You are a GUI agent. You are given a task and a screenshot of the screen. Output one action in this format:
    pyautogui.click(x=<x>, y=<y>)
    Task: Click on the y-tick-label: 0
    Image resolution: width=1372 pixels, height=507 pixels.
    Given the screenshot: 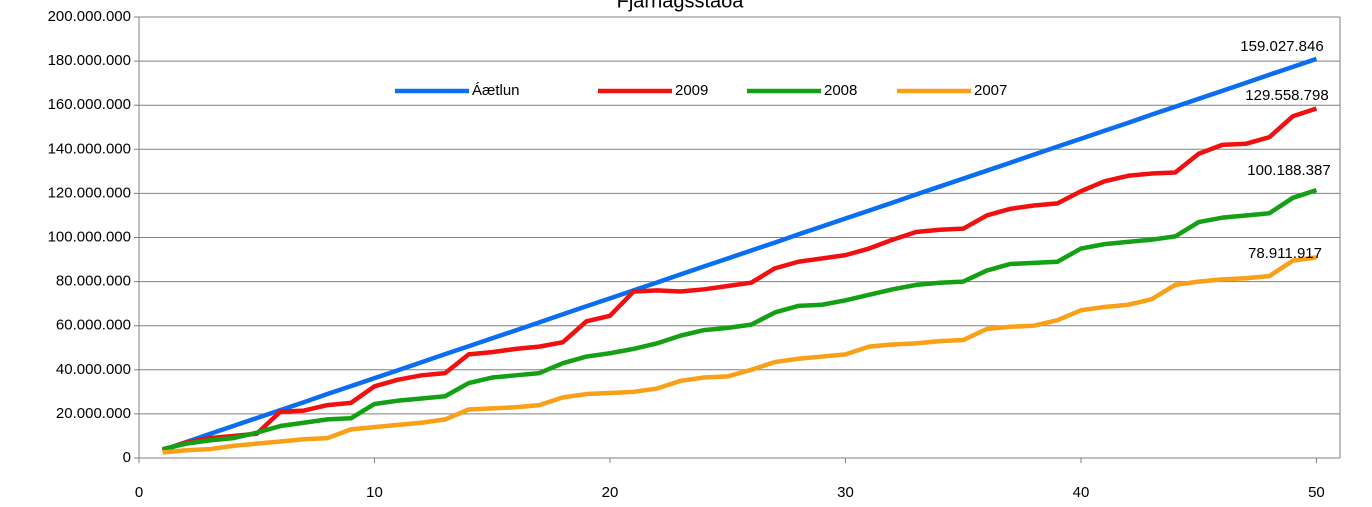 What is the action you would take?
    pyautogui.click(x=127, y=457)
    